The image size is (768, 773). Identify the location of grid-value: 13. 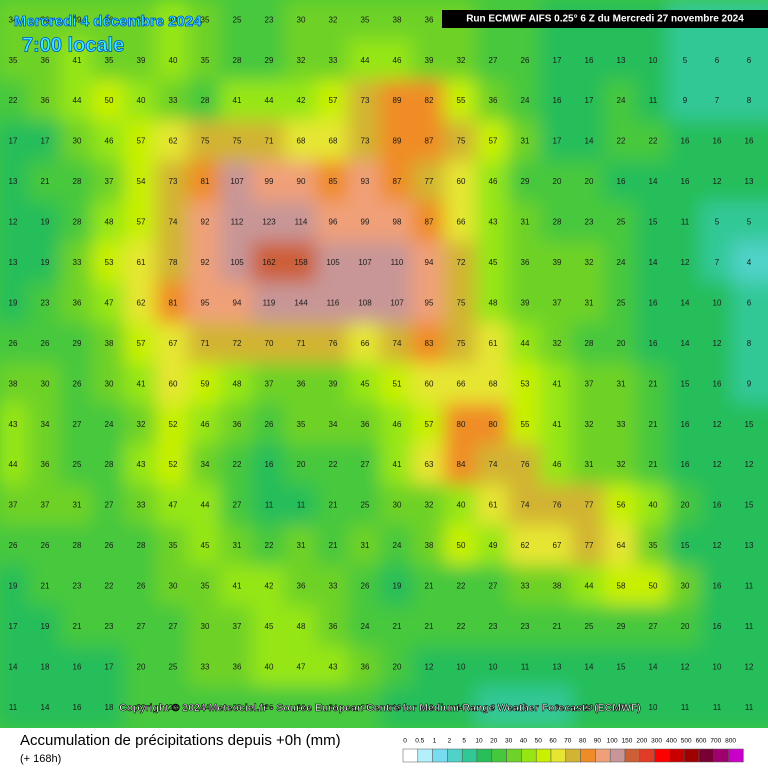
(749, 181).